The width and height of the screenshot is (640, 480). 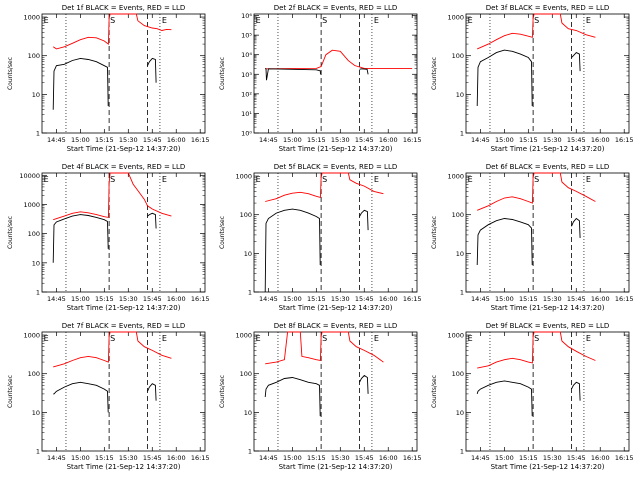 What do you see at coordinates (246, 55) in the screenshot?
I see `y-tick-label: 10⁴` at bounding box center [246, 55].